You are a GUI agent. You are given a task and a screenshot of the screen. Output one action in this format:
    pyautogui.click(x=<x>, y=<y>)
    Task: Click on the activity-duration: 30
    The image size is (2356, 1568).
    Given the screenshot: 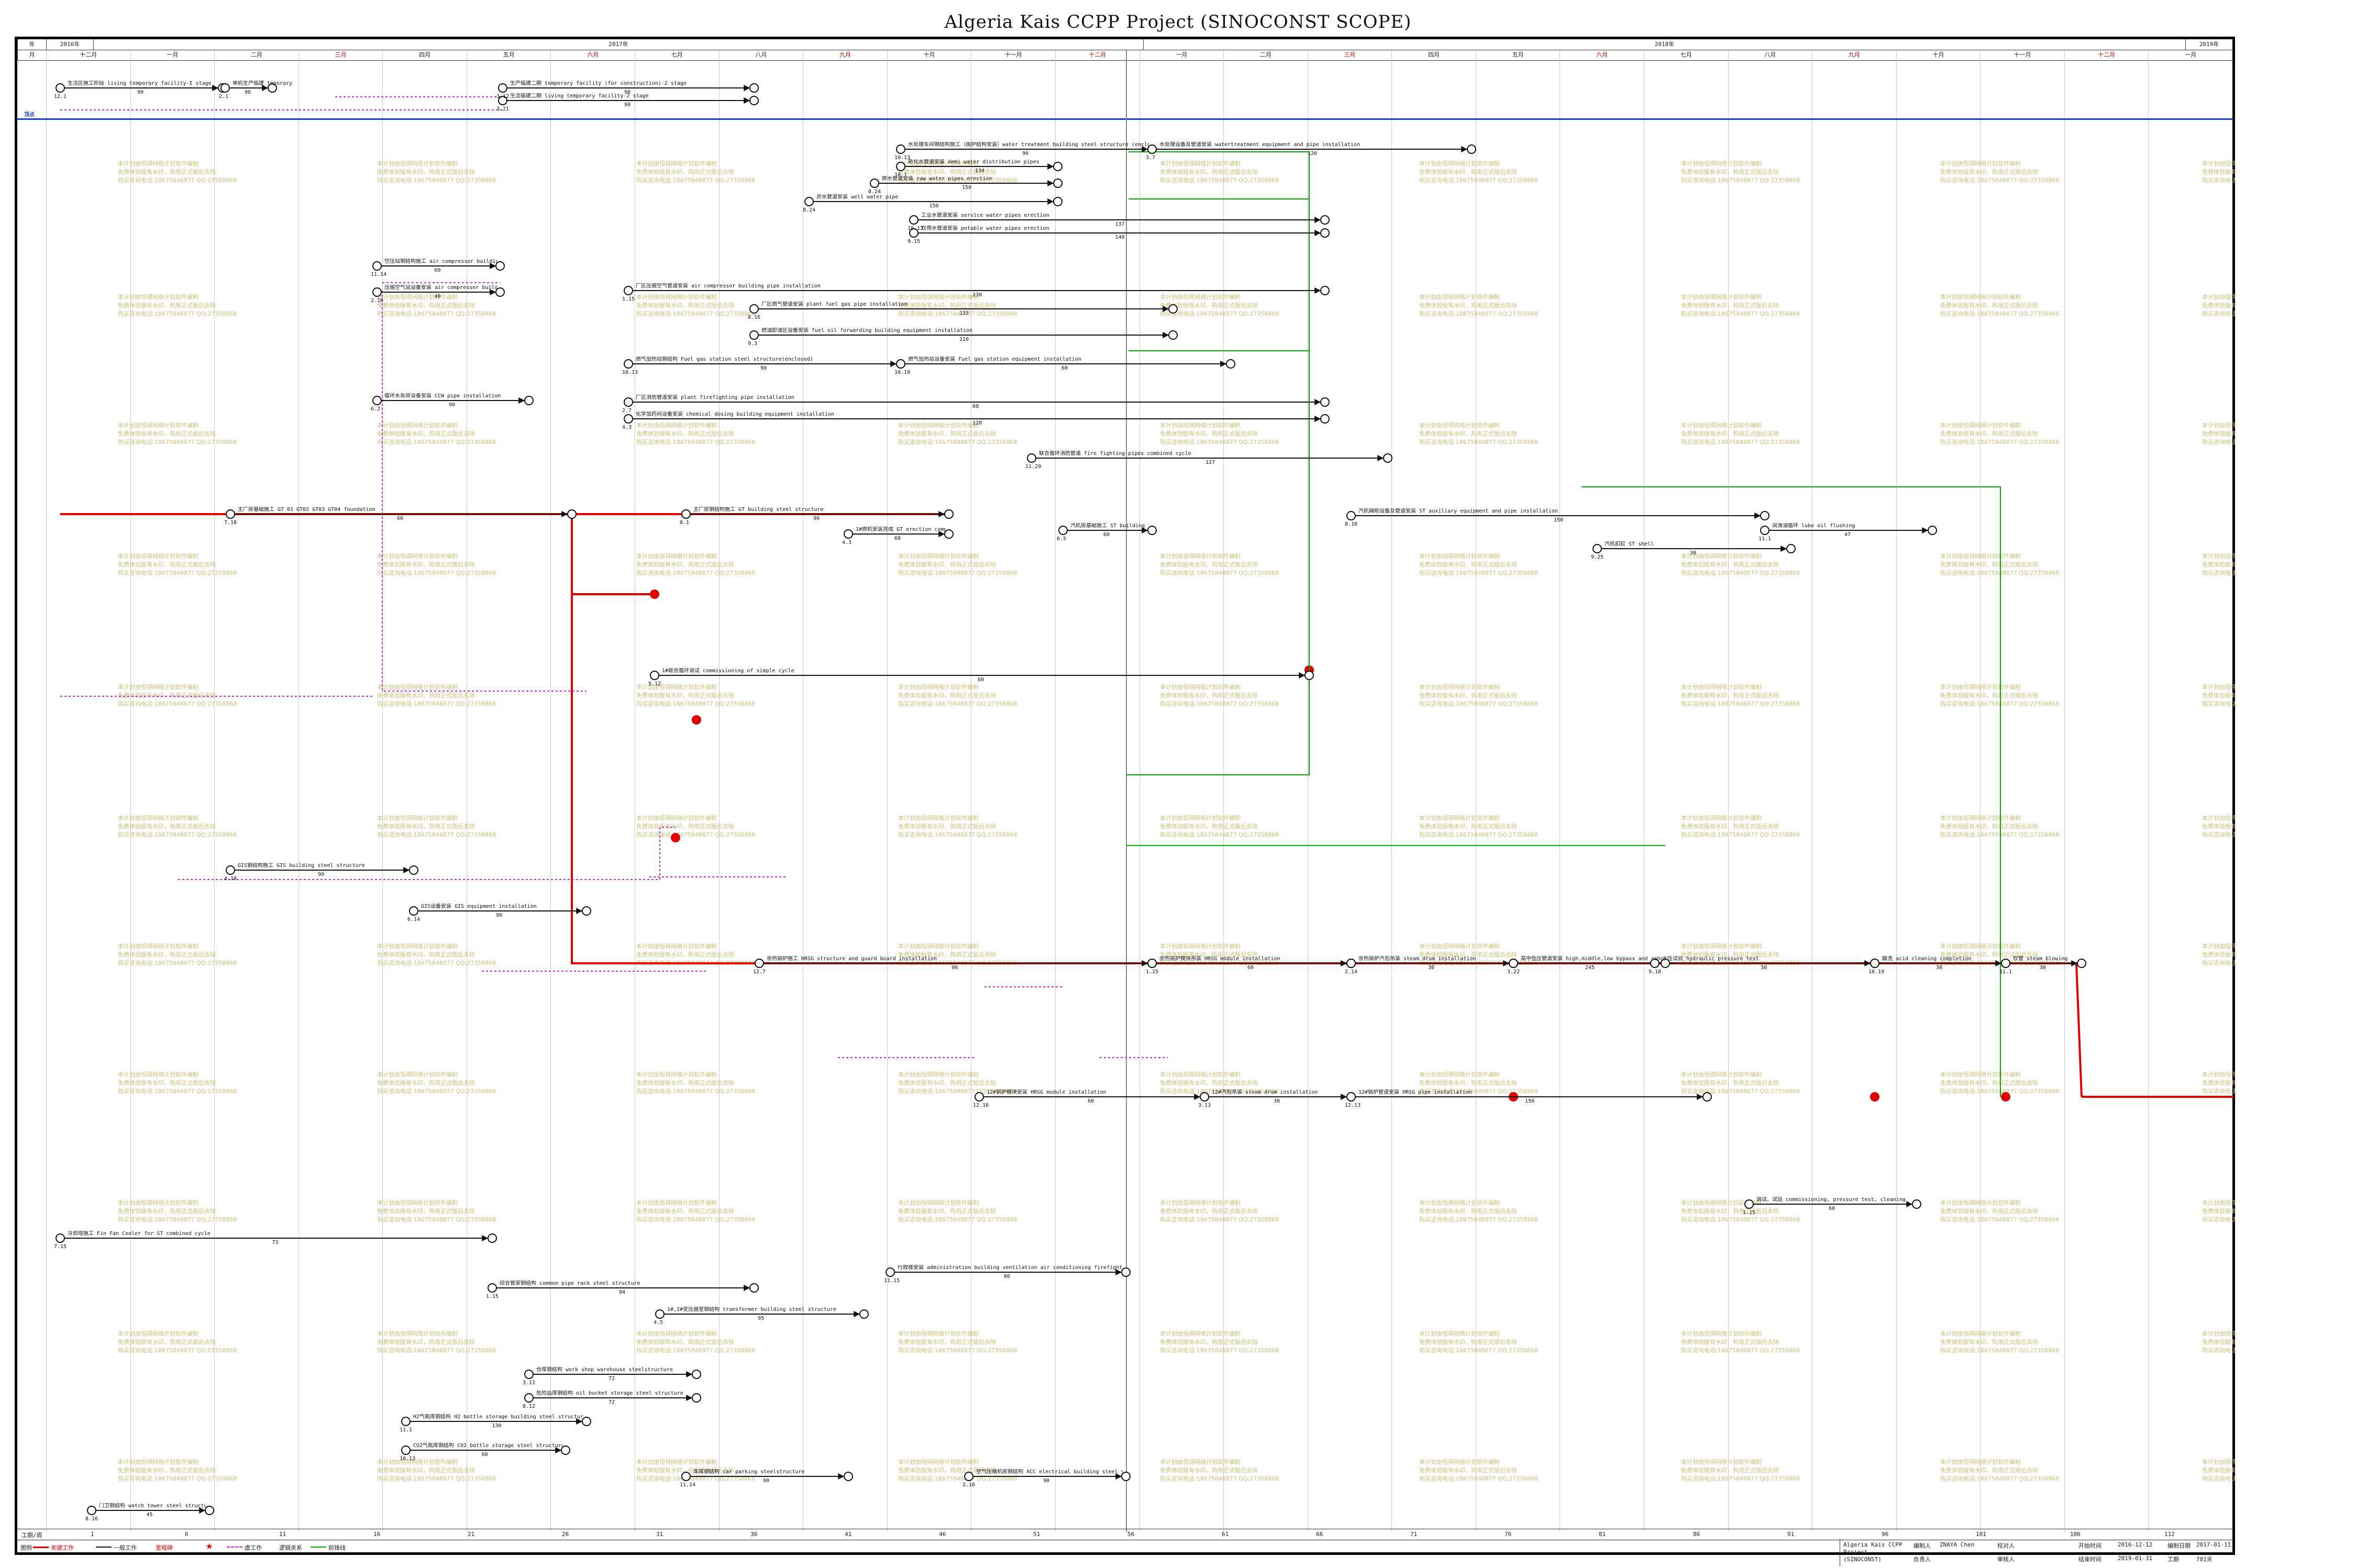 What is the action you would take?
    pyautogui.click(x=1431, y=968)
    